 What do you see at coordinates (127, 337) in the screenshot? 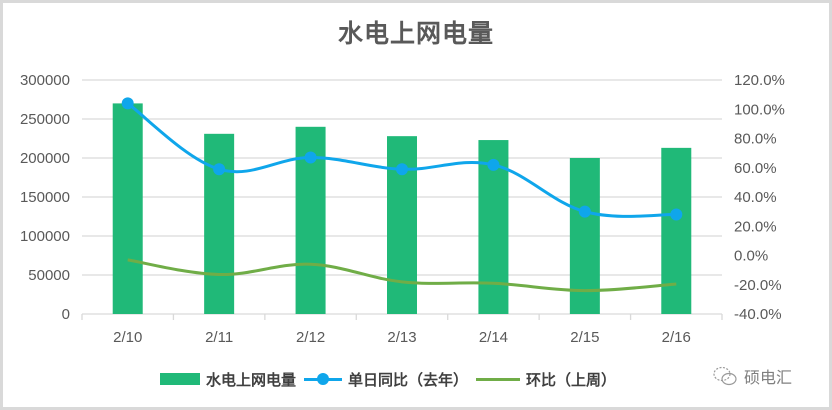
I see `svg-text: 2/10` at bounding box center [127, 337].